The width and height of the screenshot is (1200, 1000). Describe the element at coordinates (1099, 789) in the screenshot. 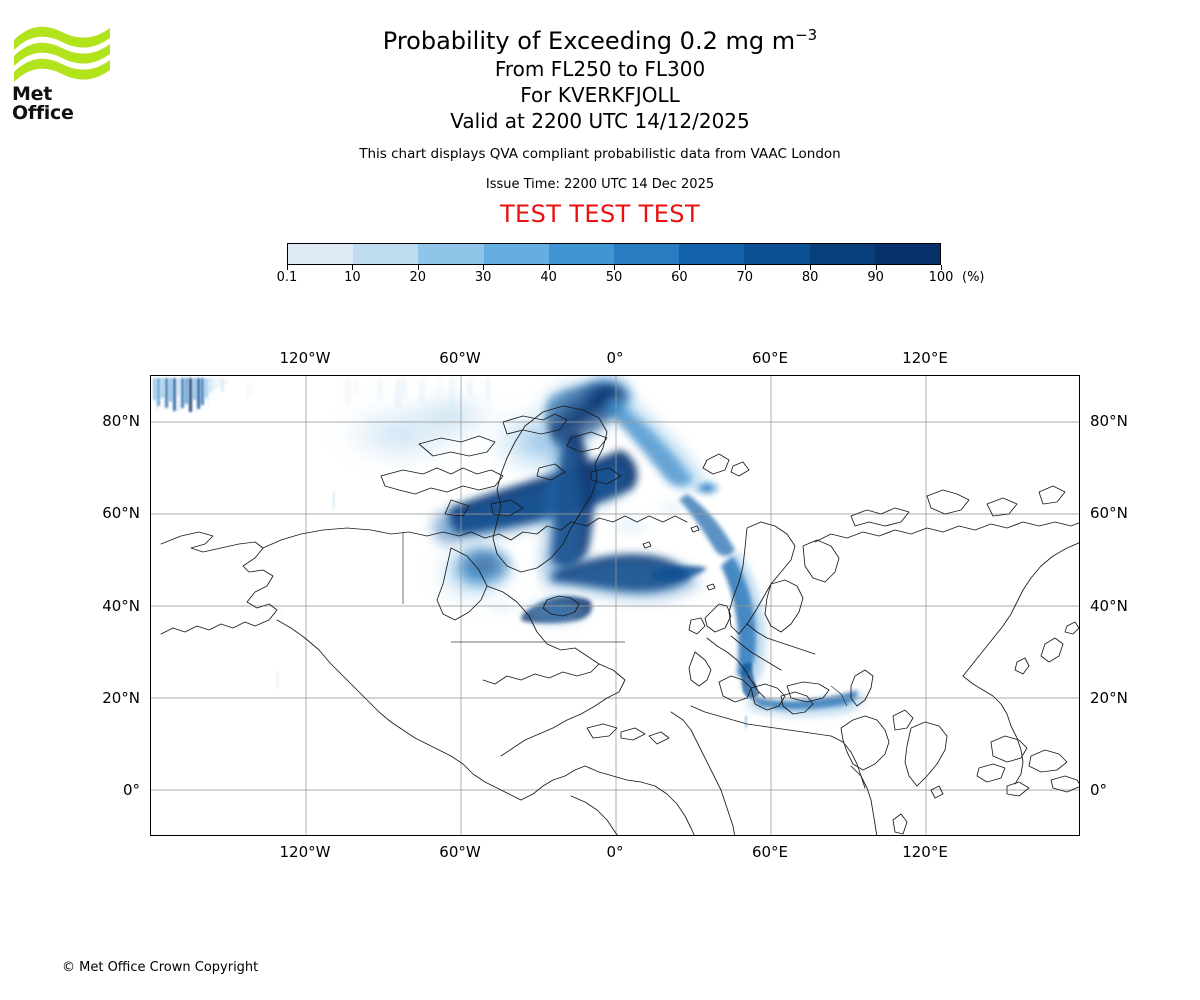

I see `lat-label-right-0: 0°` at that location.